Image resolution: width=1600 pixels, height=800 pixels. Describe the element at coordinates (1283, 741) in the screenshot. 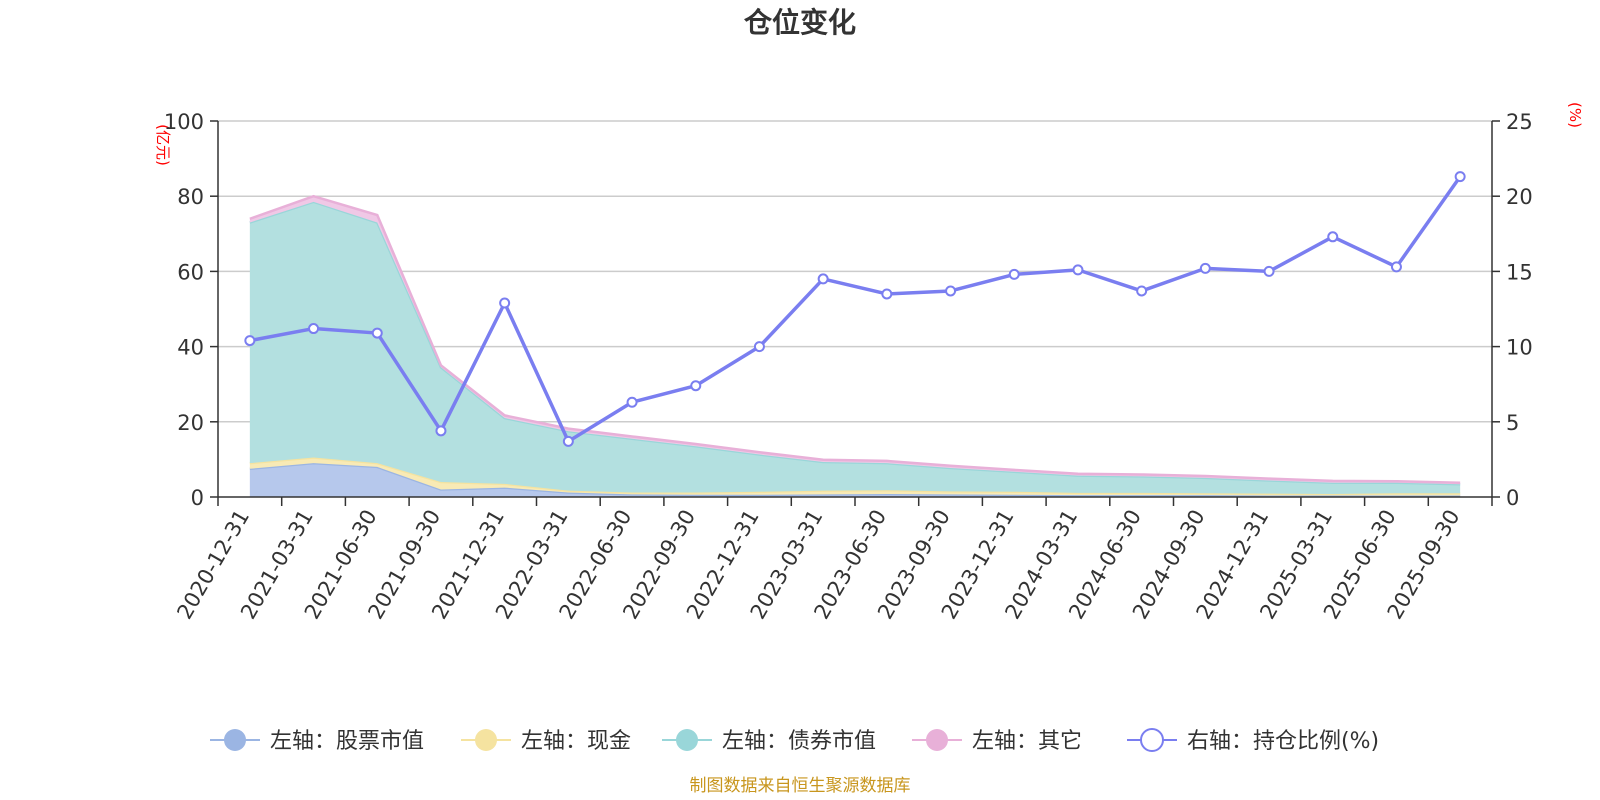

I see `legend-label-4: 右轴：持仓比例(%)` at that location.